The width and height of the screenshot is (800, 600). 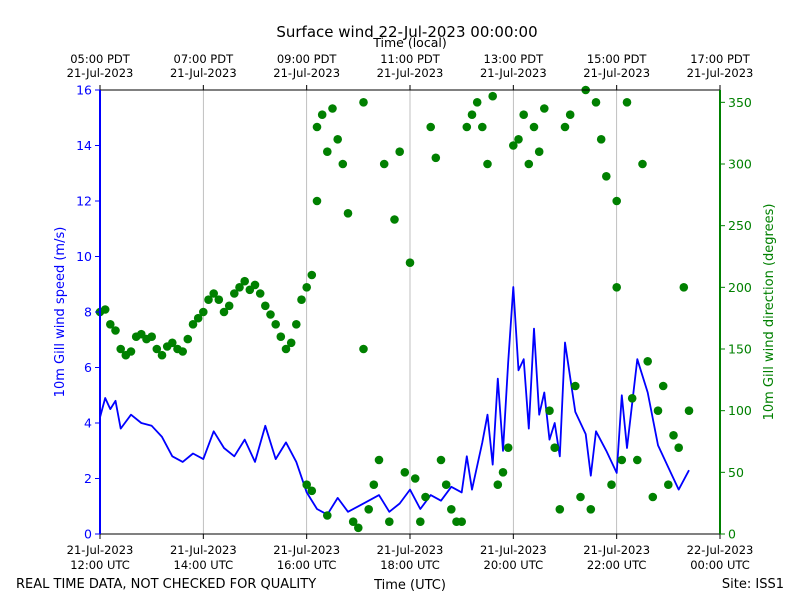 I want to click on left-tick-label: 16, so click(x=84, y=90).